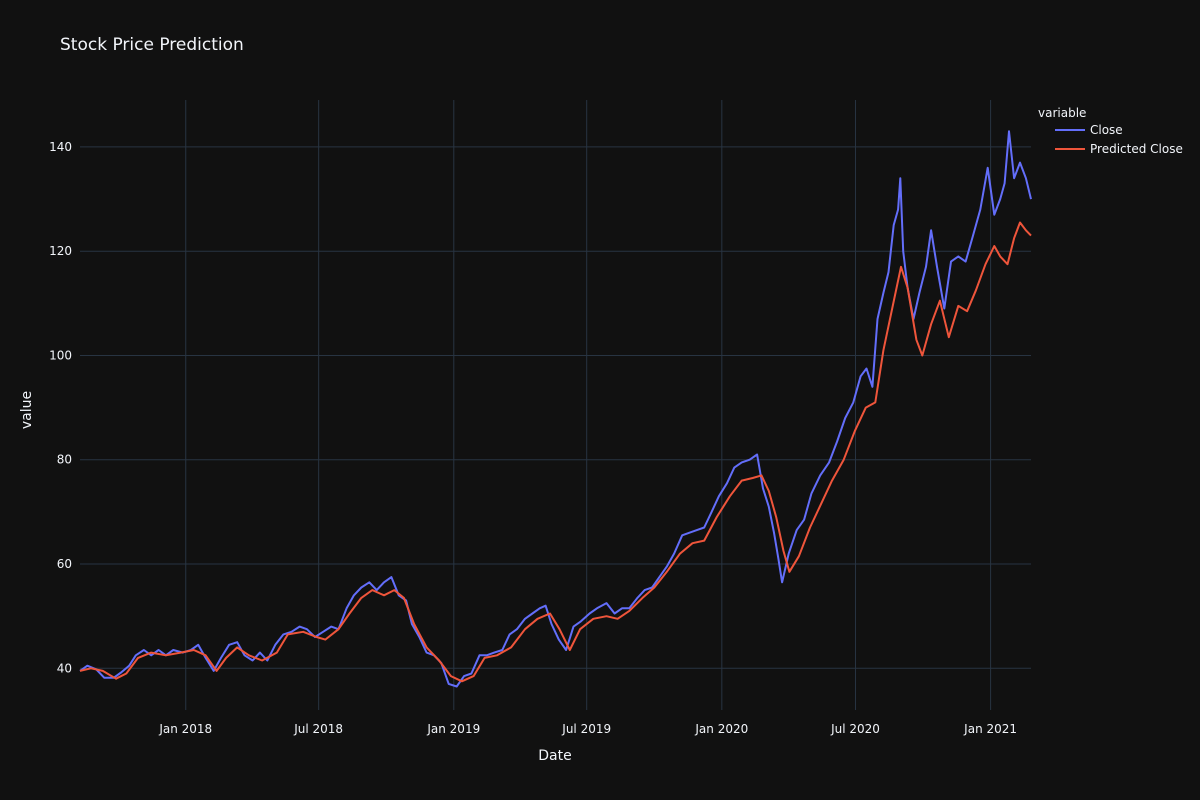 The height and width of the screenshot is (800, 1200). What do you see at coordinates (1119, 139) in the screenshot?
I see `legend-items: Close Predicted Close` at bounding box center [1119, 139].